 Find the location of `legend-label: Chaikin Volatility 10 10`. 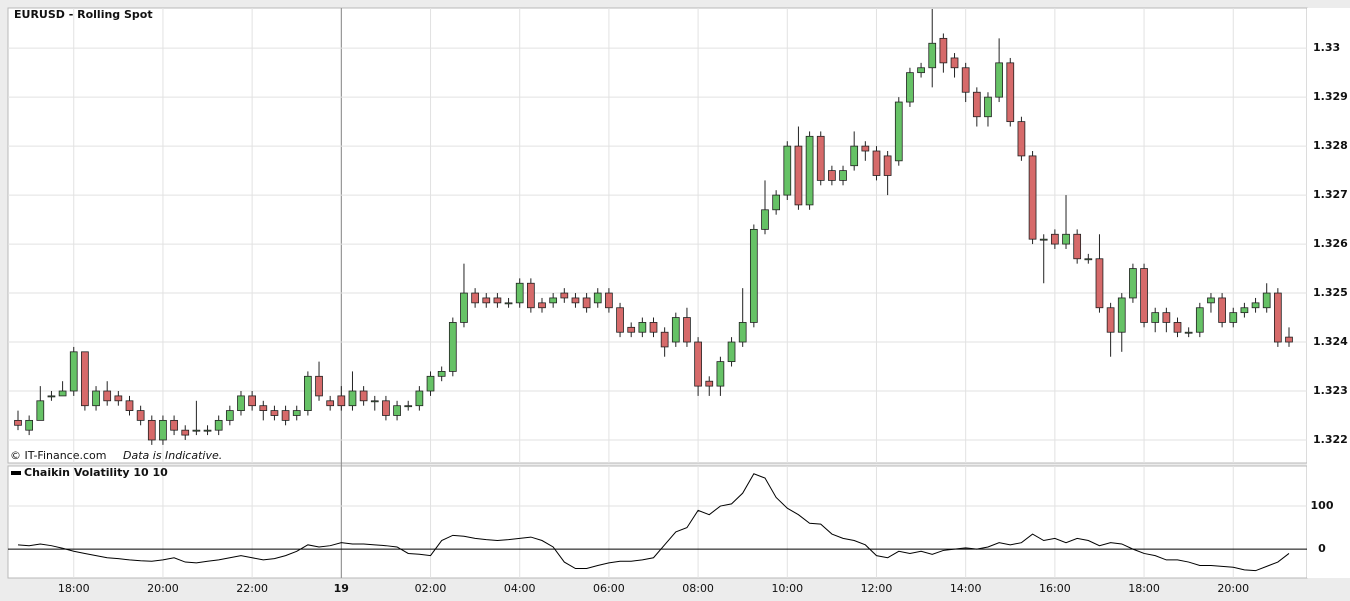

legend-label: Chaikin Volatility 10 10 is located at coordinates (96, 472).